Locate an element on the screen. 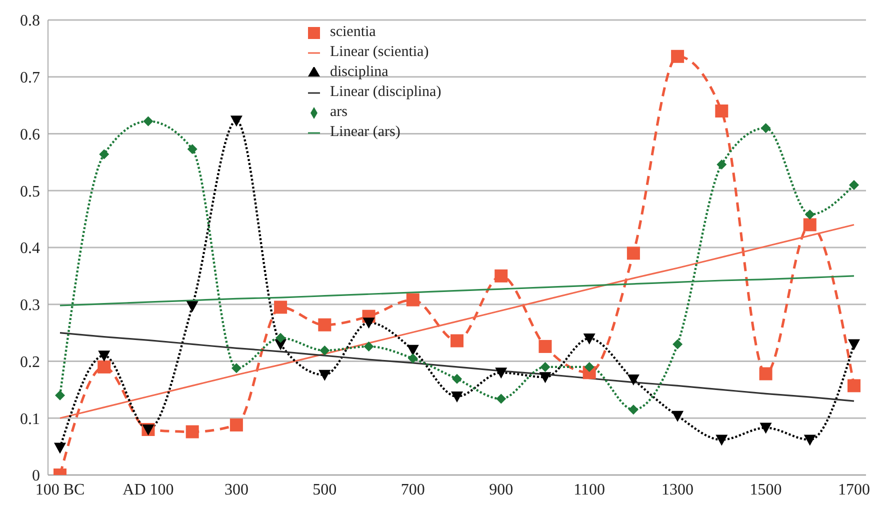 This screenshot has height=513, width=884. y-tick-label: 0.3 is located at coordinates (30, 305).